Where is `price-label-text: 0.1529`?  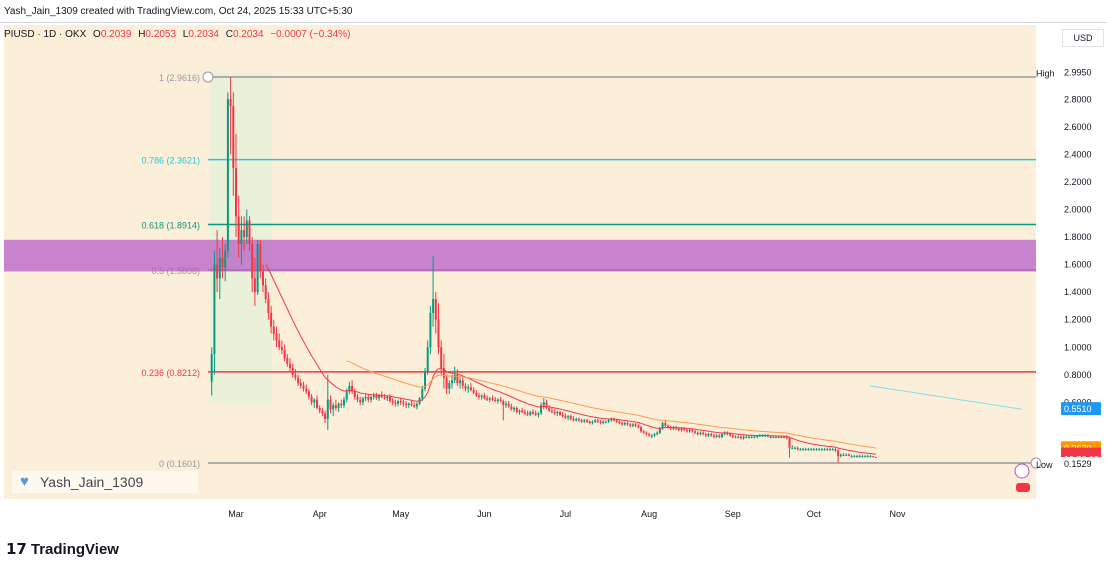
price-label-text: 0.1529 is located at coordinates (1078, 464).